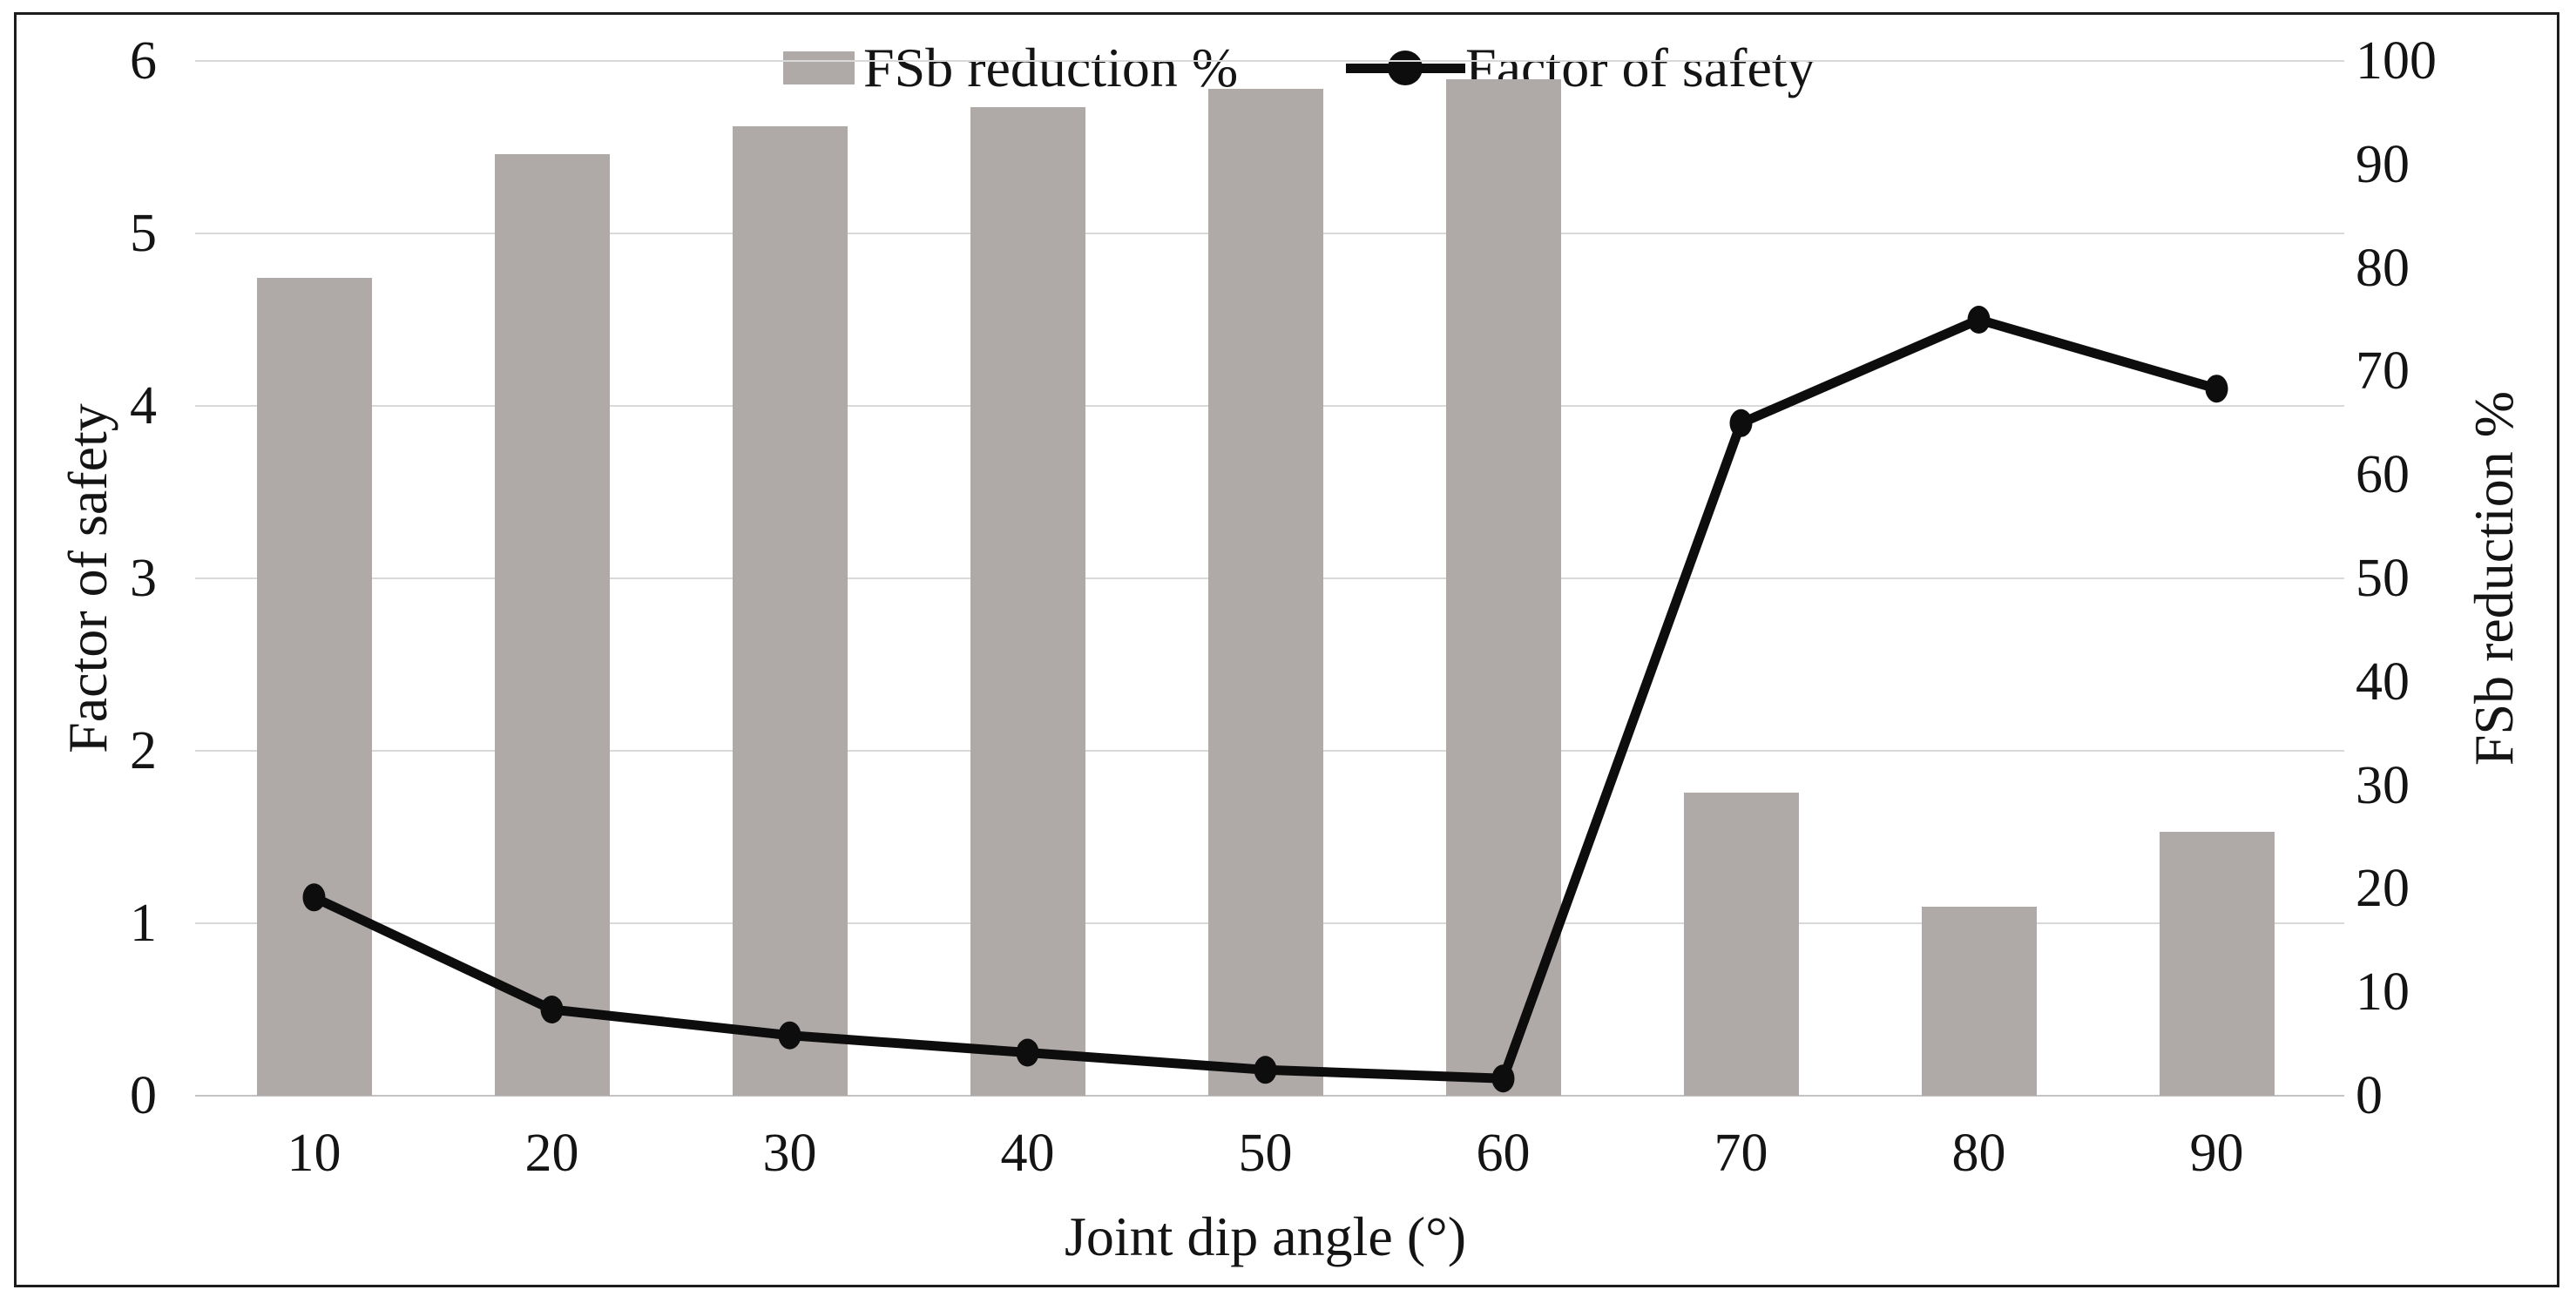 Image resolution: width=2576 pixels, height=1310 pixels. I want to click on left-tick-0: 0, so click(143, 1095).